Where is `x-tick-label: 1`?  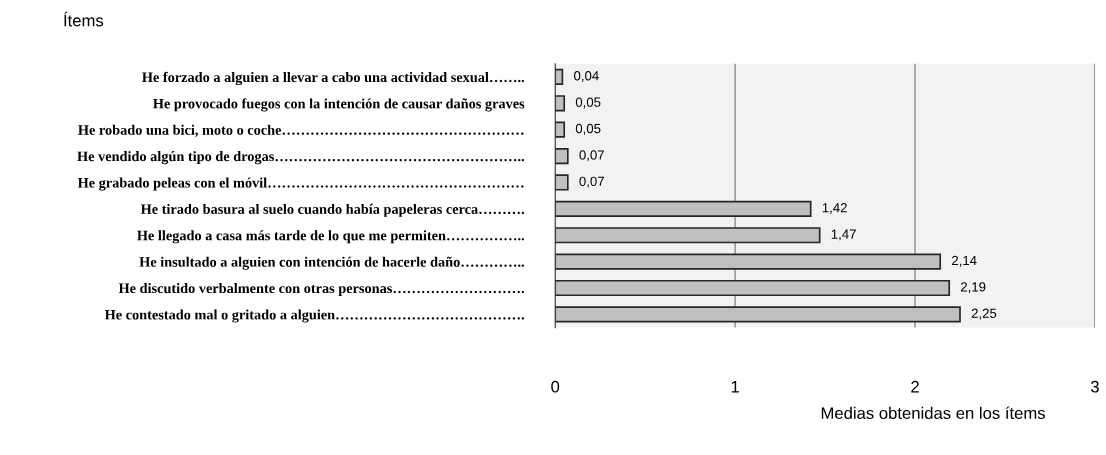 x-tick-label: 1 is located at coordinates (735, 386).